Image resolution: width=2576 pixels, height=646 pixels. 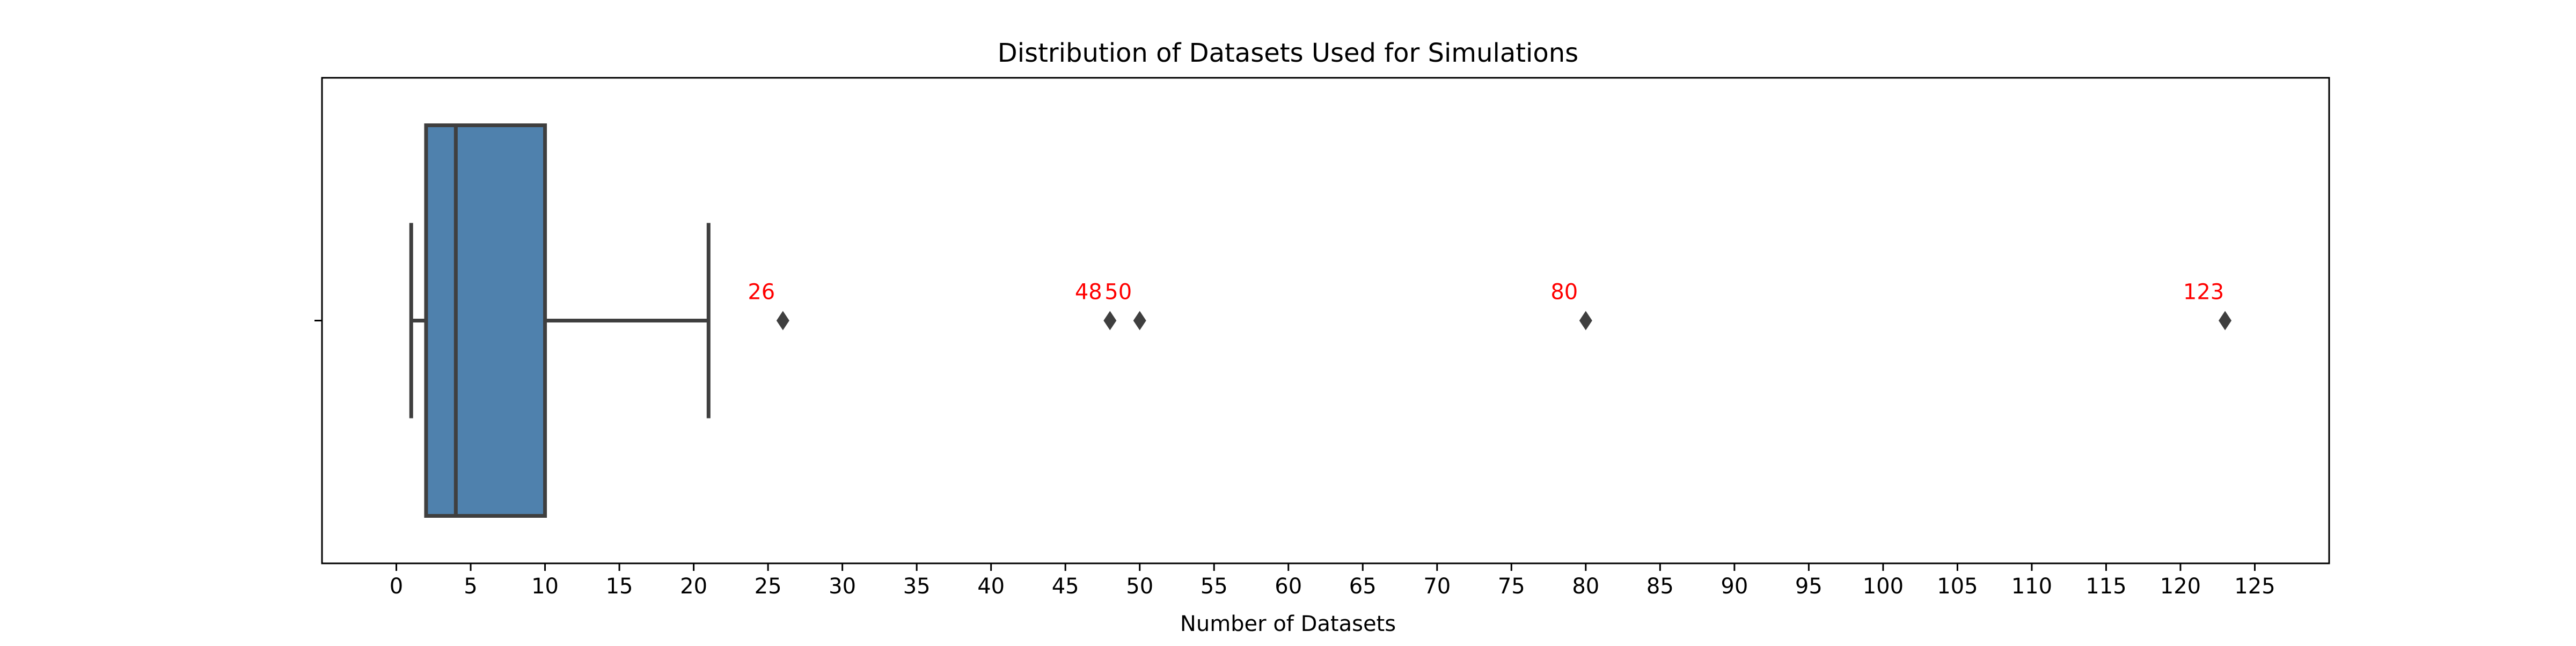 What do you see at coordinates (619, 586) in the screenshot?
I see `x-tick-label: 15` at bounding box center [619, 586].